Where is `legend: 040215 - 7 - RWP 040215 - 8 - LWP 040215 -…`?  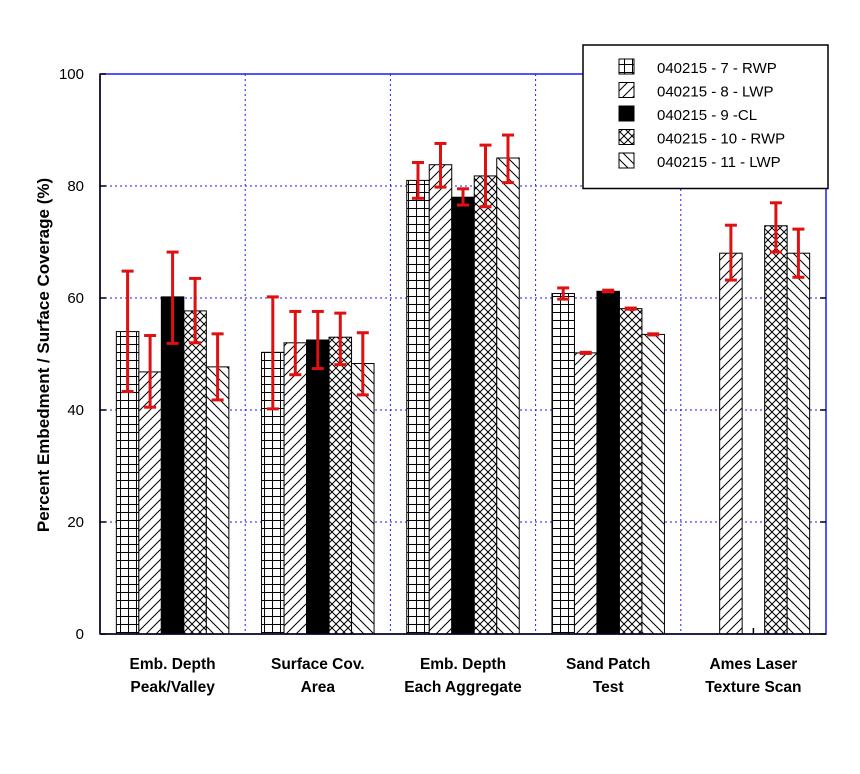 legend: 040215 - 7 - RWP 040215 - 8 - LWP 040215 -… is located at coordinates (705, 117).